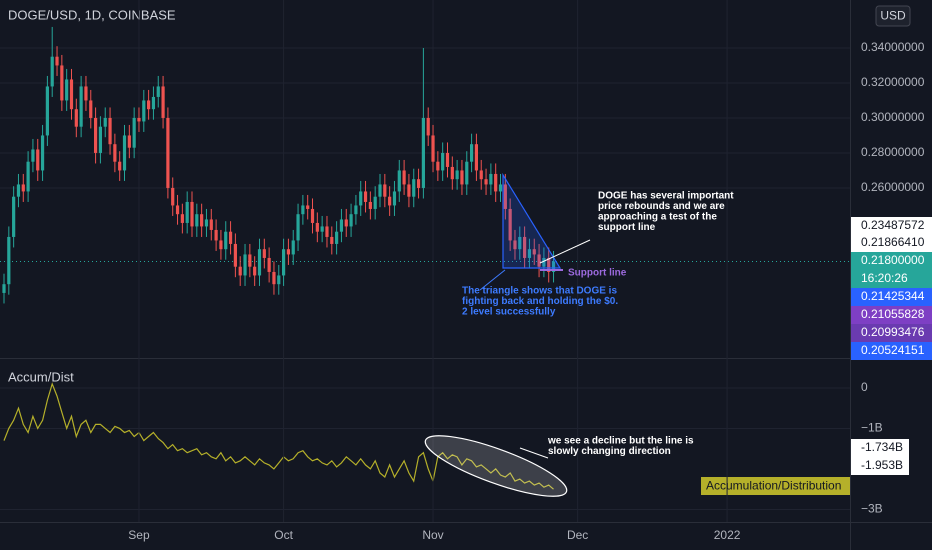 The height and width of the screenshot is (550, 932). What do you see at coordinates (661, 206) in the screenshot?
I see `annotation-text: price rebounds and we are` at bounding box center [661, 206].